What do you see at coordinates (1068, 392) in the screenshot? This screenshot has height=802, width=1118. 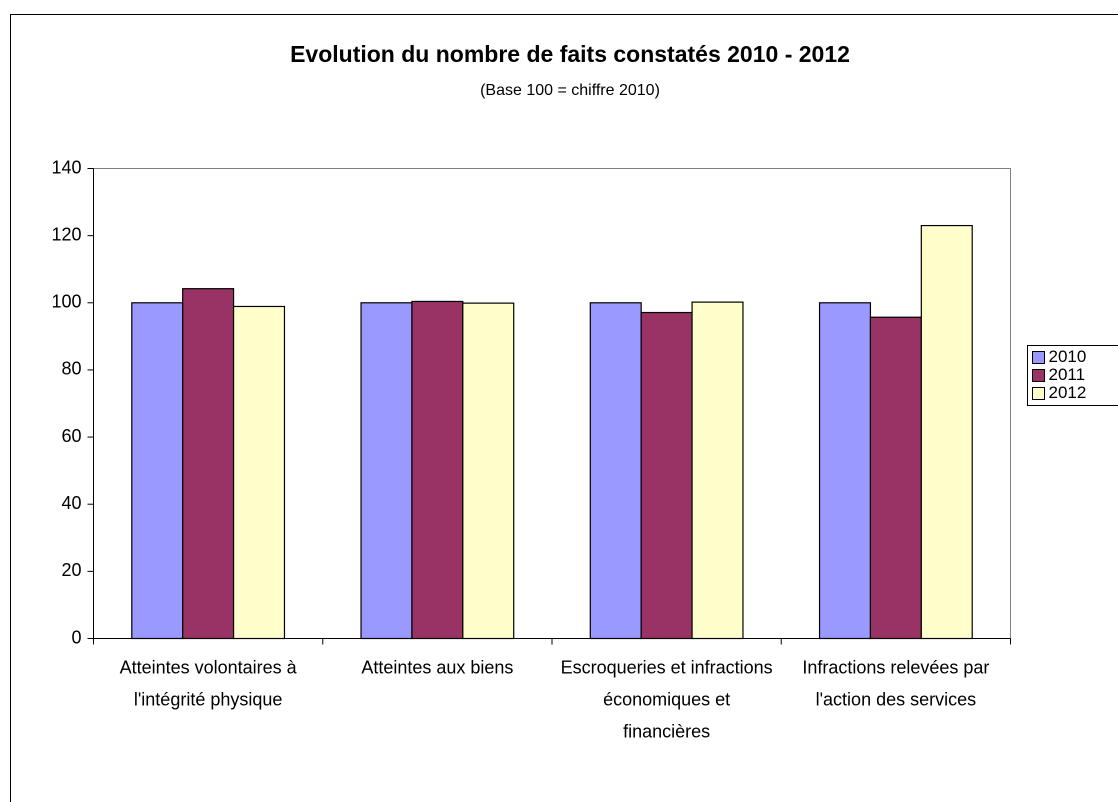 I see `legend-label: 2012` at bounding box center [1068, 392].